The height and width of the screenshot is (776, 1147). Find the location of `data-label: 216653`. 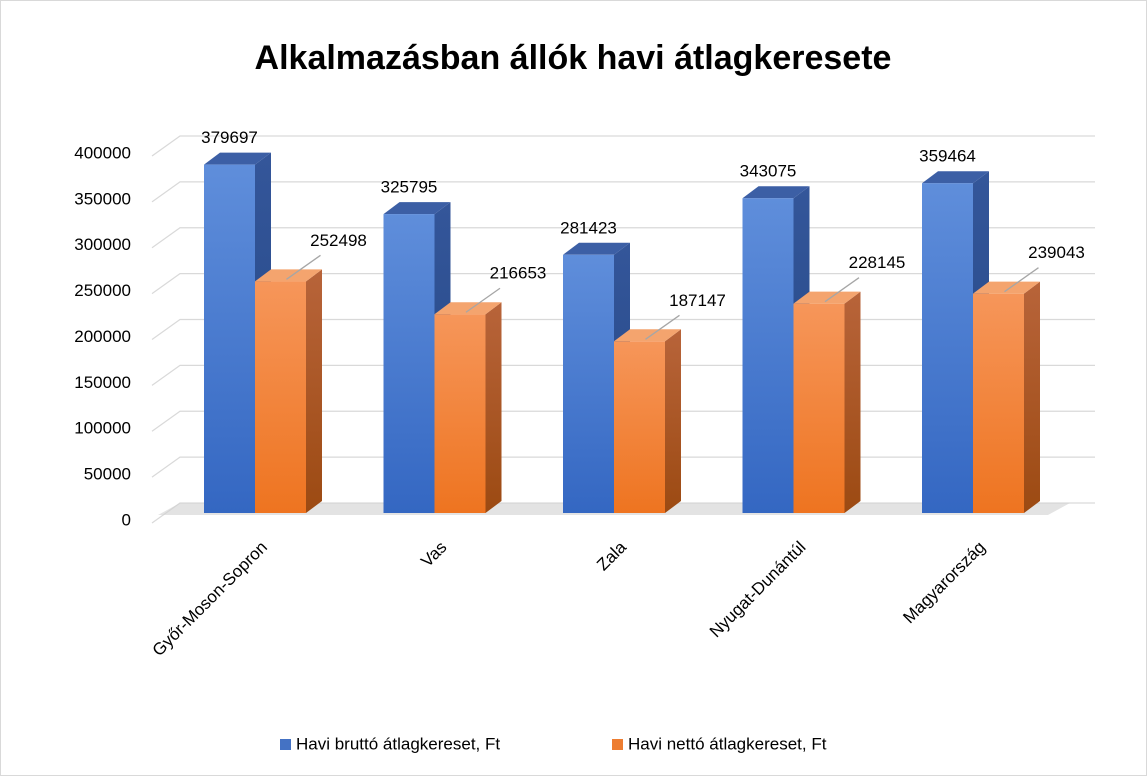

data-label: 216653 is located at coordinates (518, 273).